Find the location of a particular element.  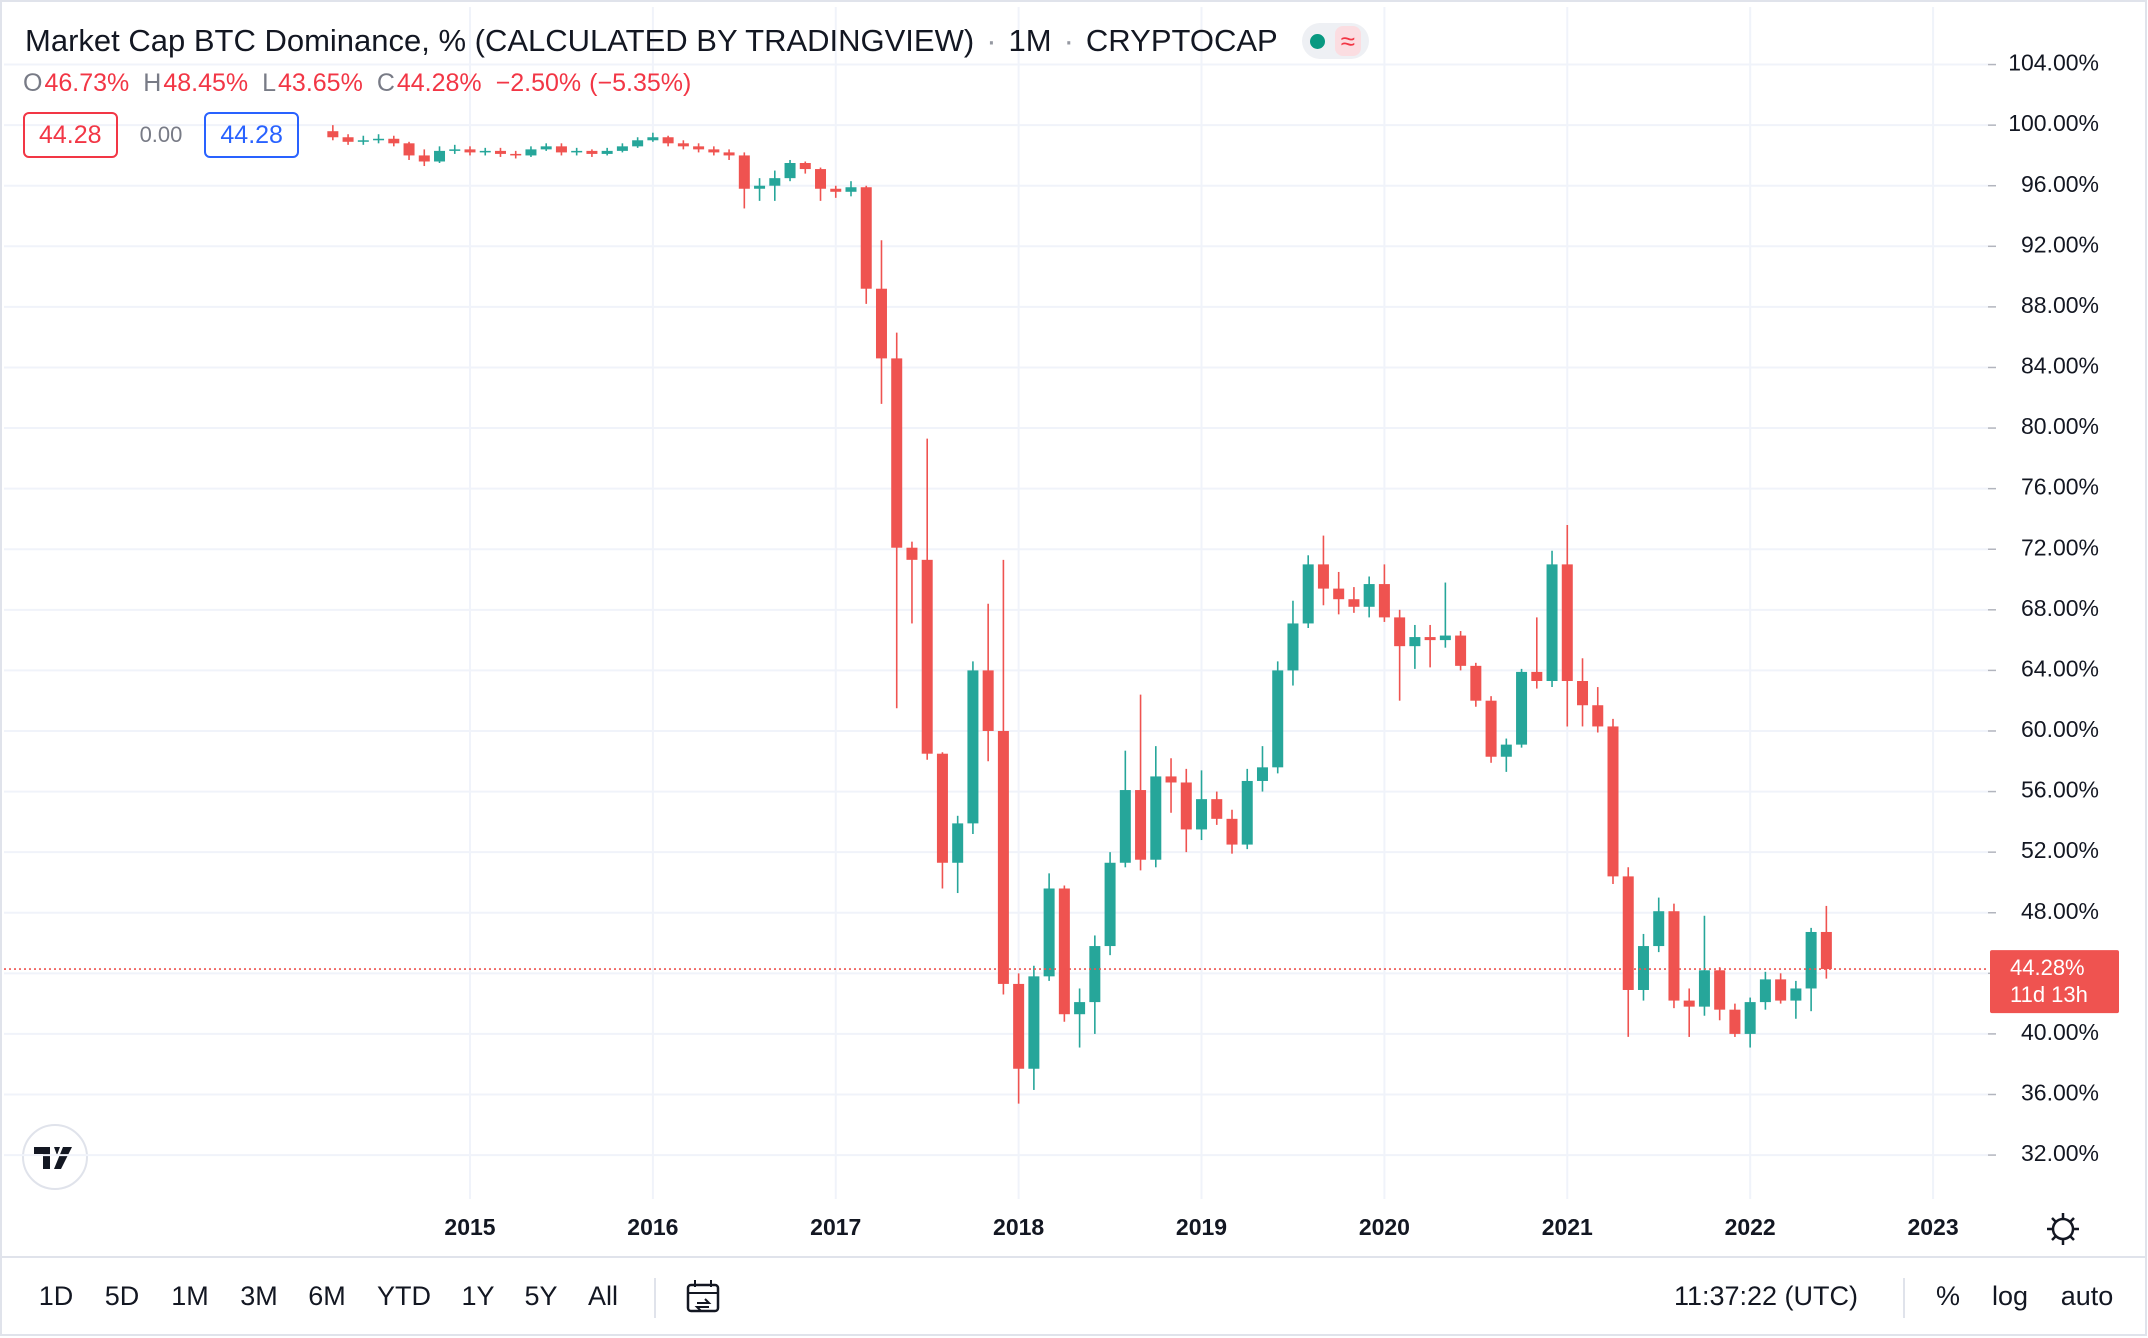

date-range-icon is located at coordinates (703, 1296).